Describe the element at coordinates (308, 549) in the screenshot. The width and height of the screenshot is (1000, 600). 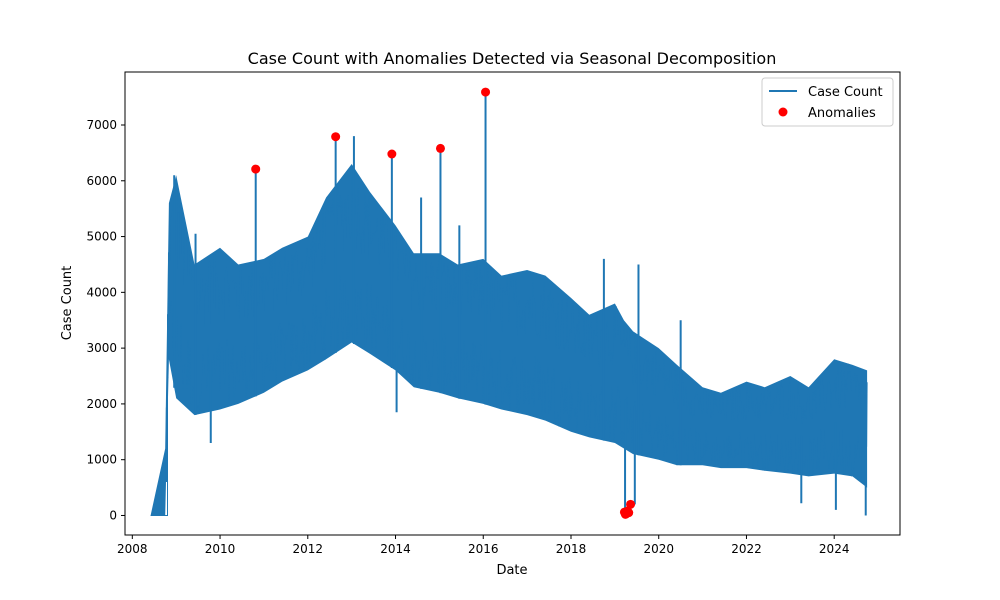
I see `x-tick-label: 2012` at that location.